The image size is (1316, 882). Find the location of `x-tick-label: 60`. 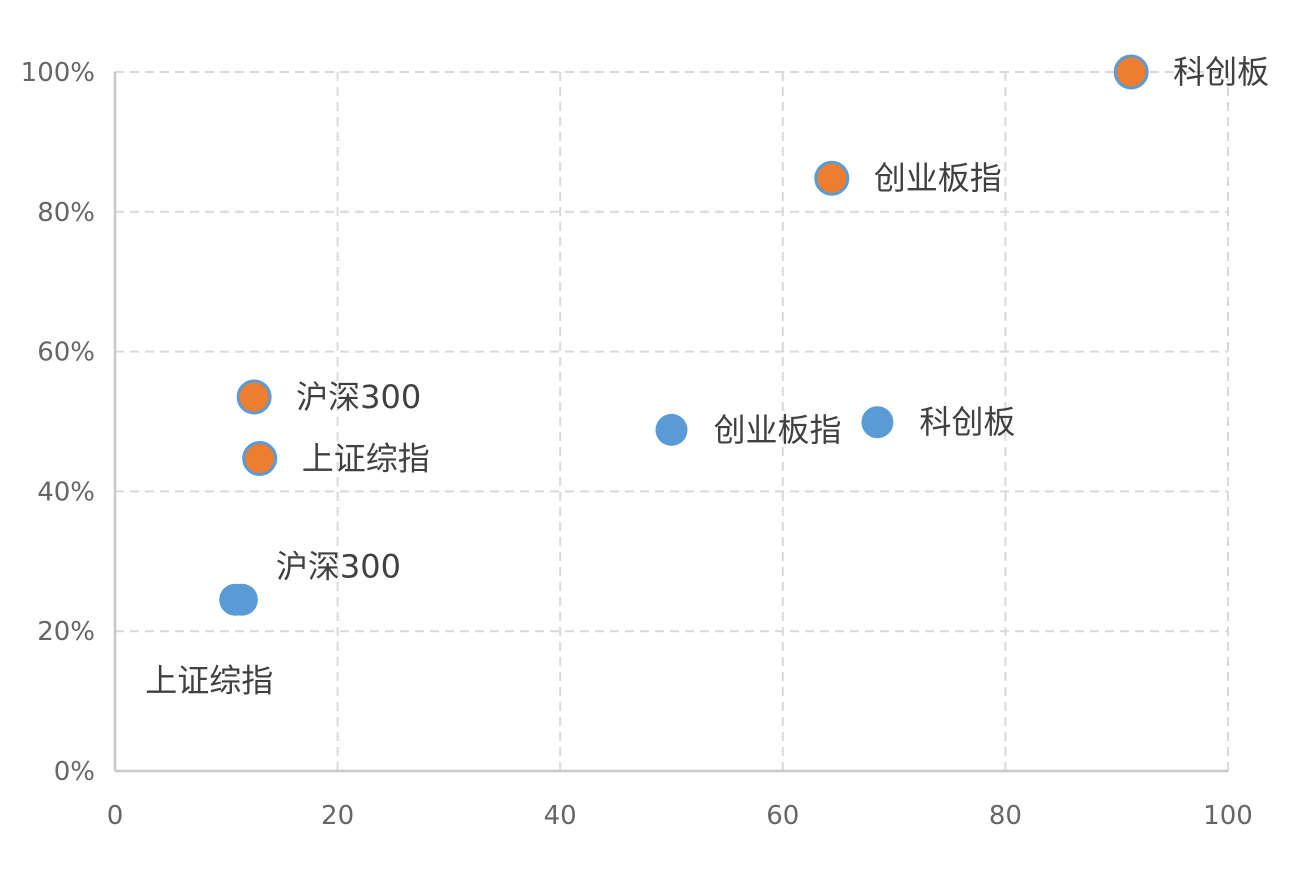

x-tick-label: 60 is located at coordinates (782, 816).